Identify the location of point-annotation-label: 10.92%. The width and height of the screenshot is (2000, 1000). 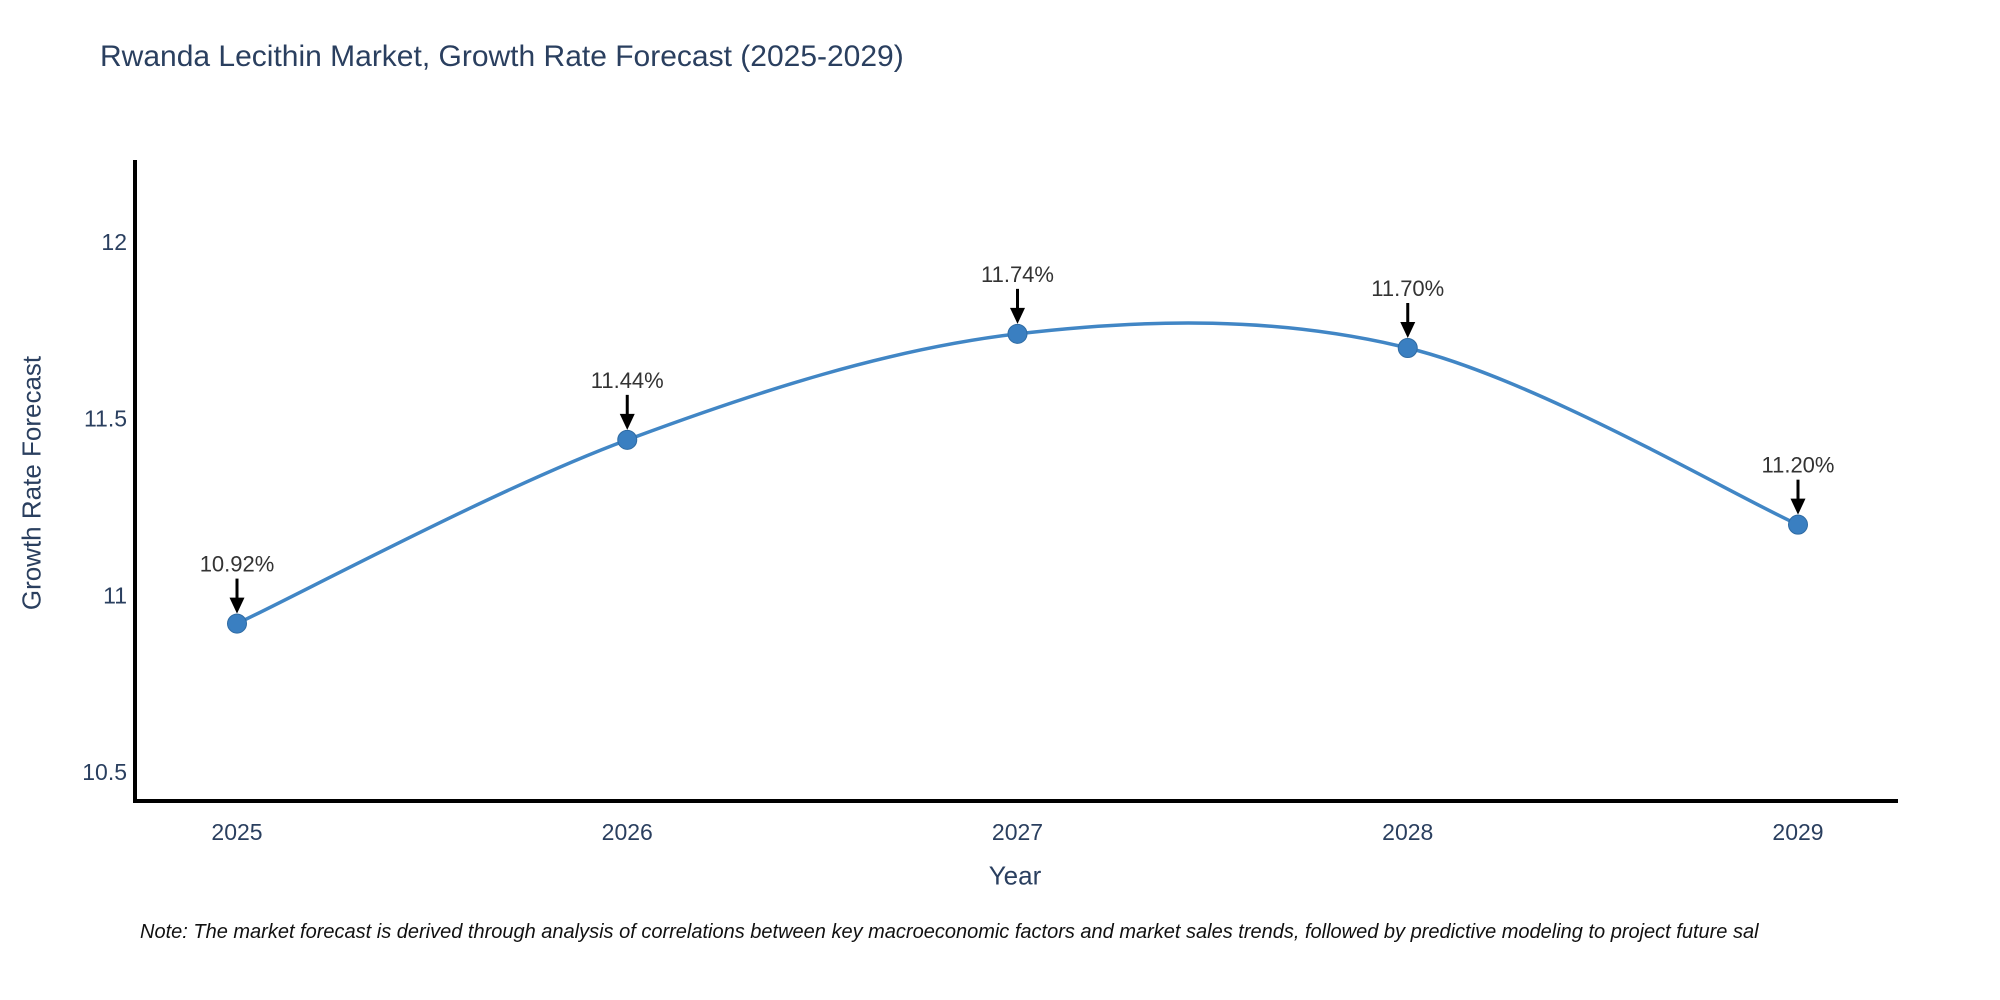
(237, 564).